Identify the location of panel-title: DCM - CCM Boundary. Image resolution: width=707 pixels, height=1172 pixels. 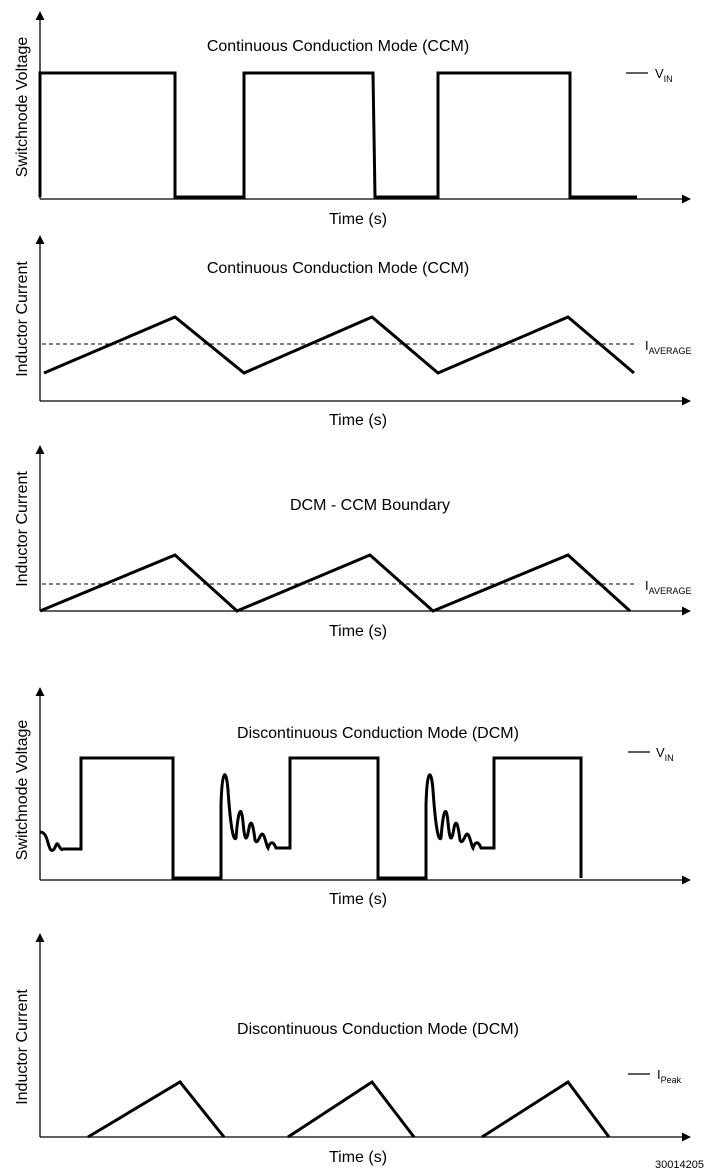
(370, 505).